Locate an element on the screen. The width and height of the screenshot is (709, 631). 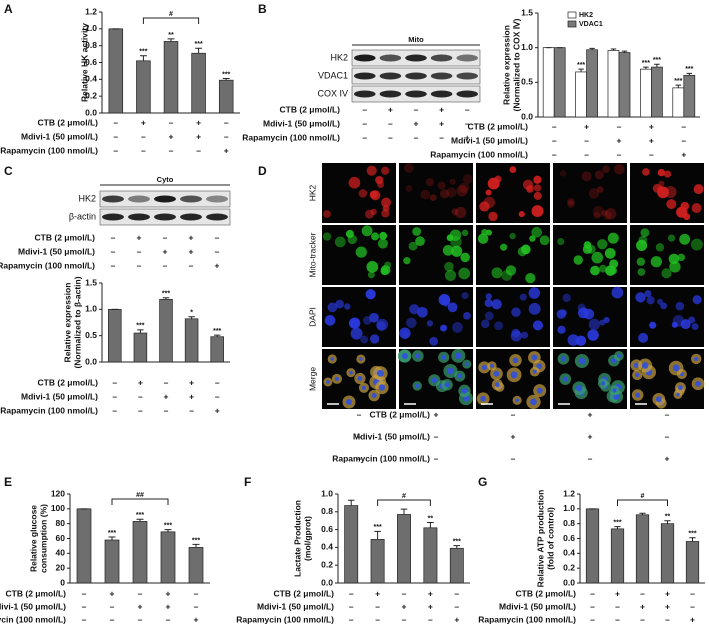
y-axis-label: Relative glucose is located at coordinates (33, 538).